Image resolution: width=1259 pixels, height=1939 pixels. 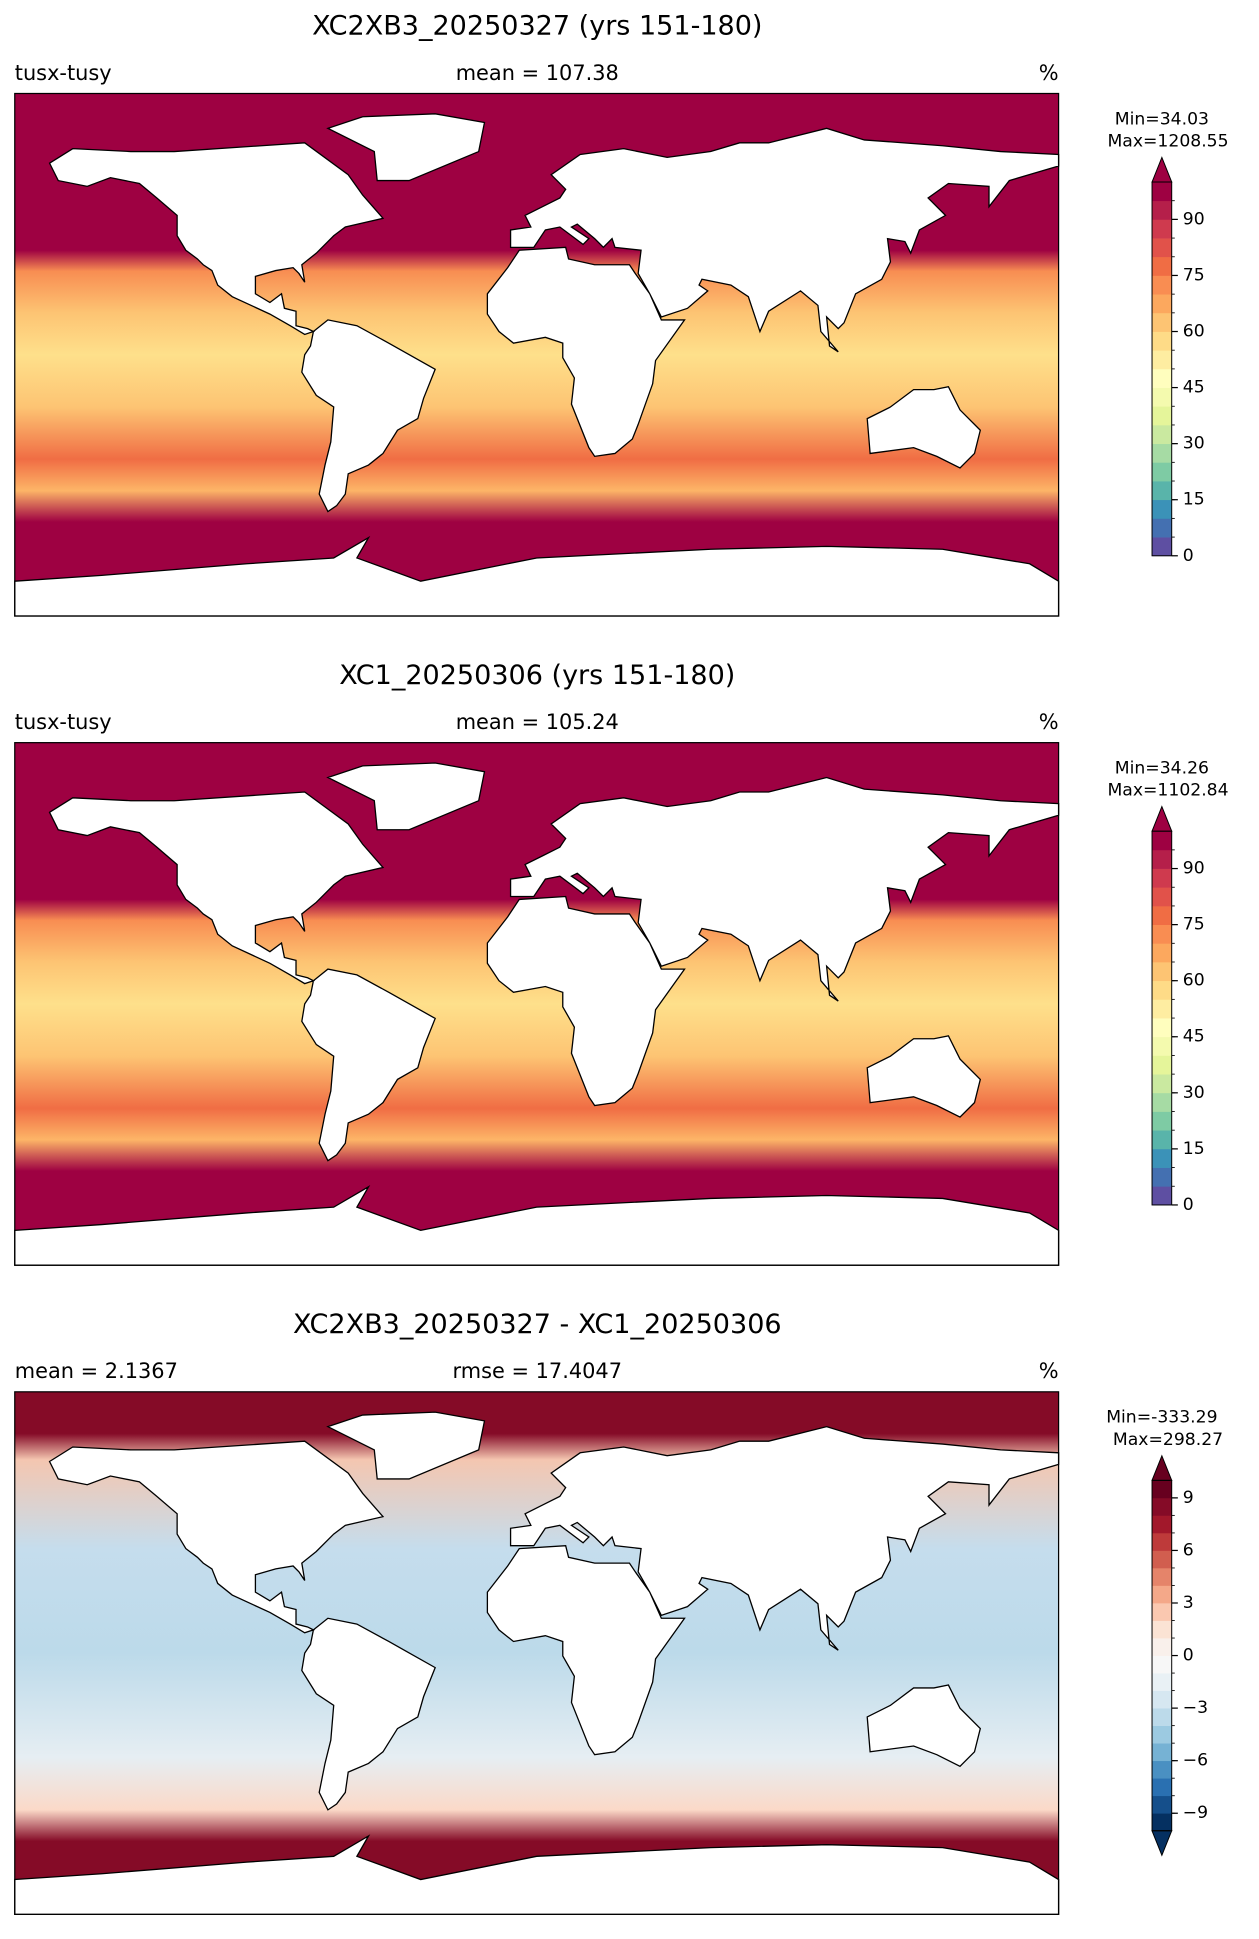 I want to click on colorbar-tick-label: −3, so click(x=1195, y=1708).